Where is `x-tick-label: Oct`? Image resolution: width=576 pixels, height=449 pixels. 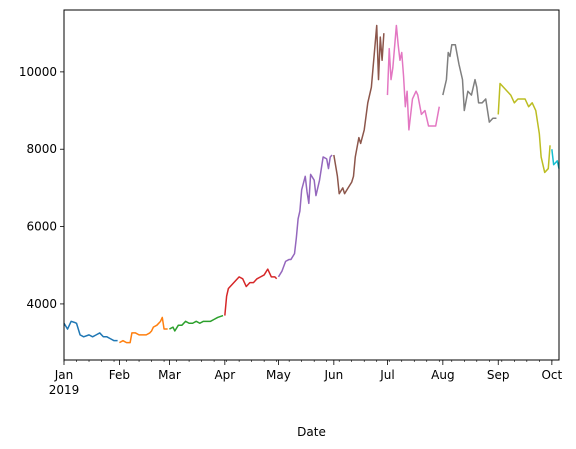
x-tick-label: Oct is located at coordinates (551, 375).